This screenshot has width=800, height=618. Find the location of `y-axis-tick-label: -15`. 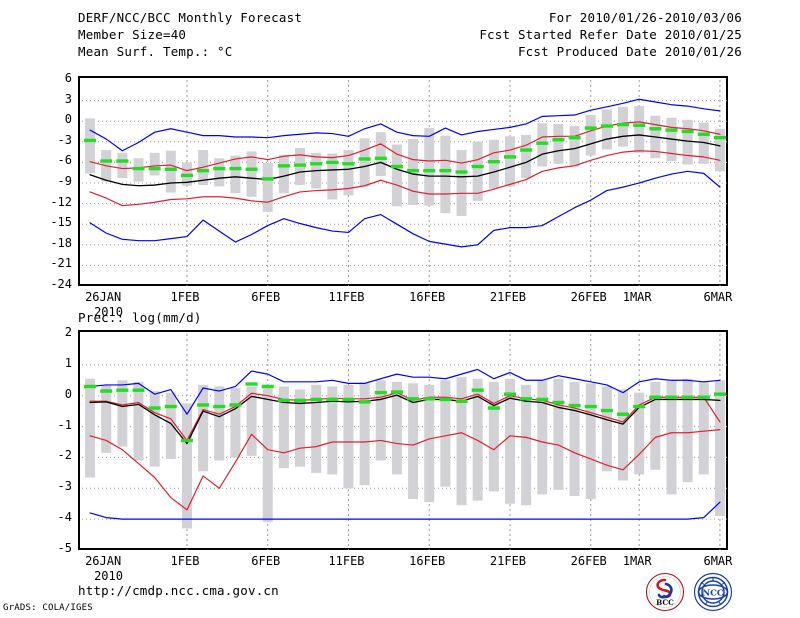

y-axis-tick-label: -15 is located at coordinates (61, 222).